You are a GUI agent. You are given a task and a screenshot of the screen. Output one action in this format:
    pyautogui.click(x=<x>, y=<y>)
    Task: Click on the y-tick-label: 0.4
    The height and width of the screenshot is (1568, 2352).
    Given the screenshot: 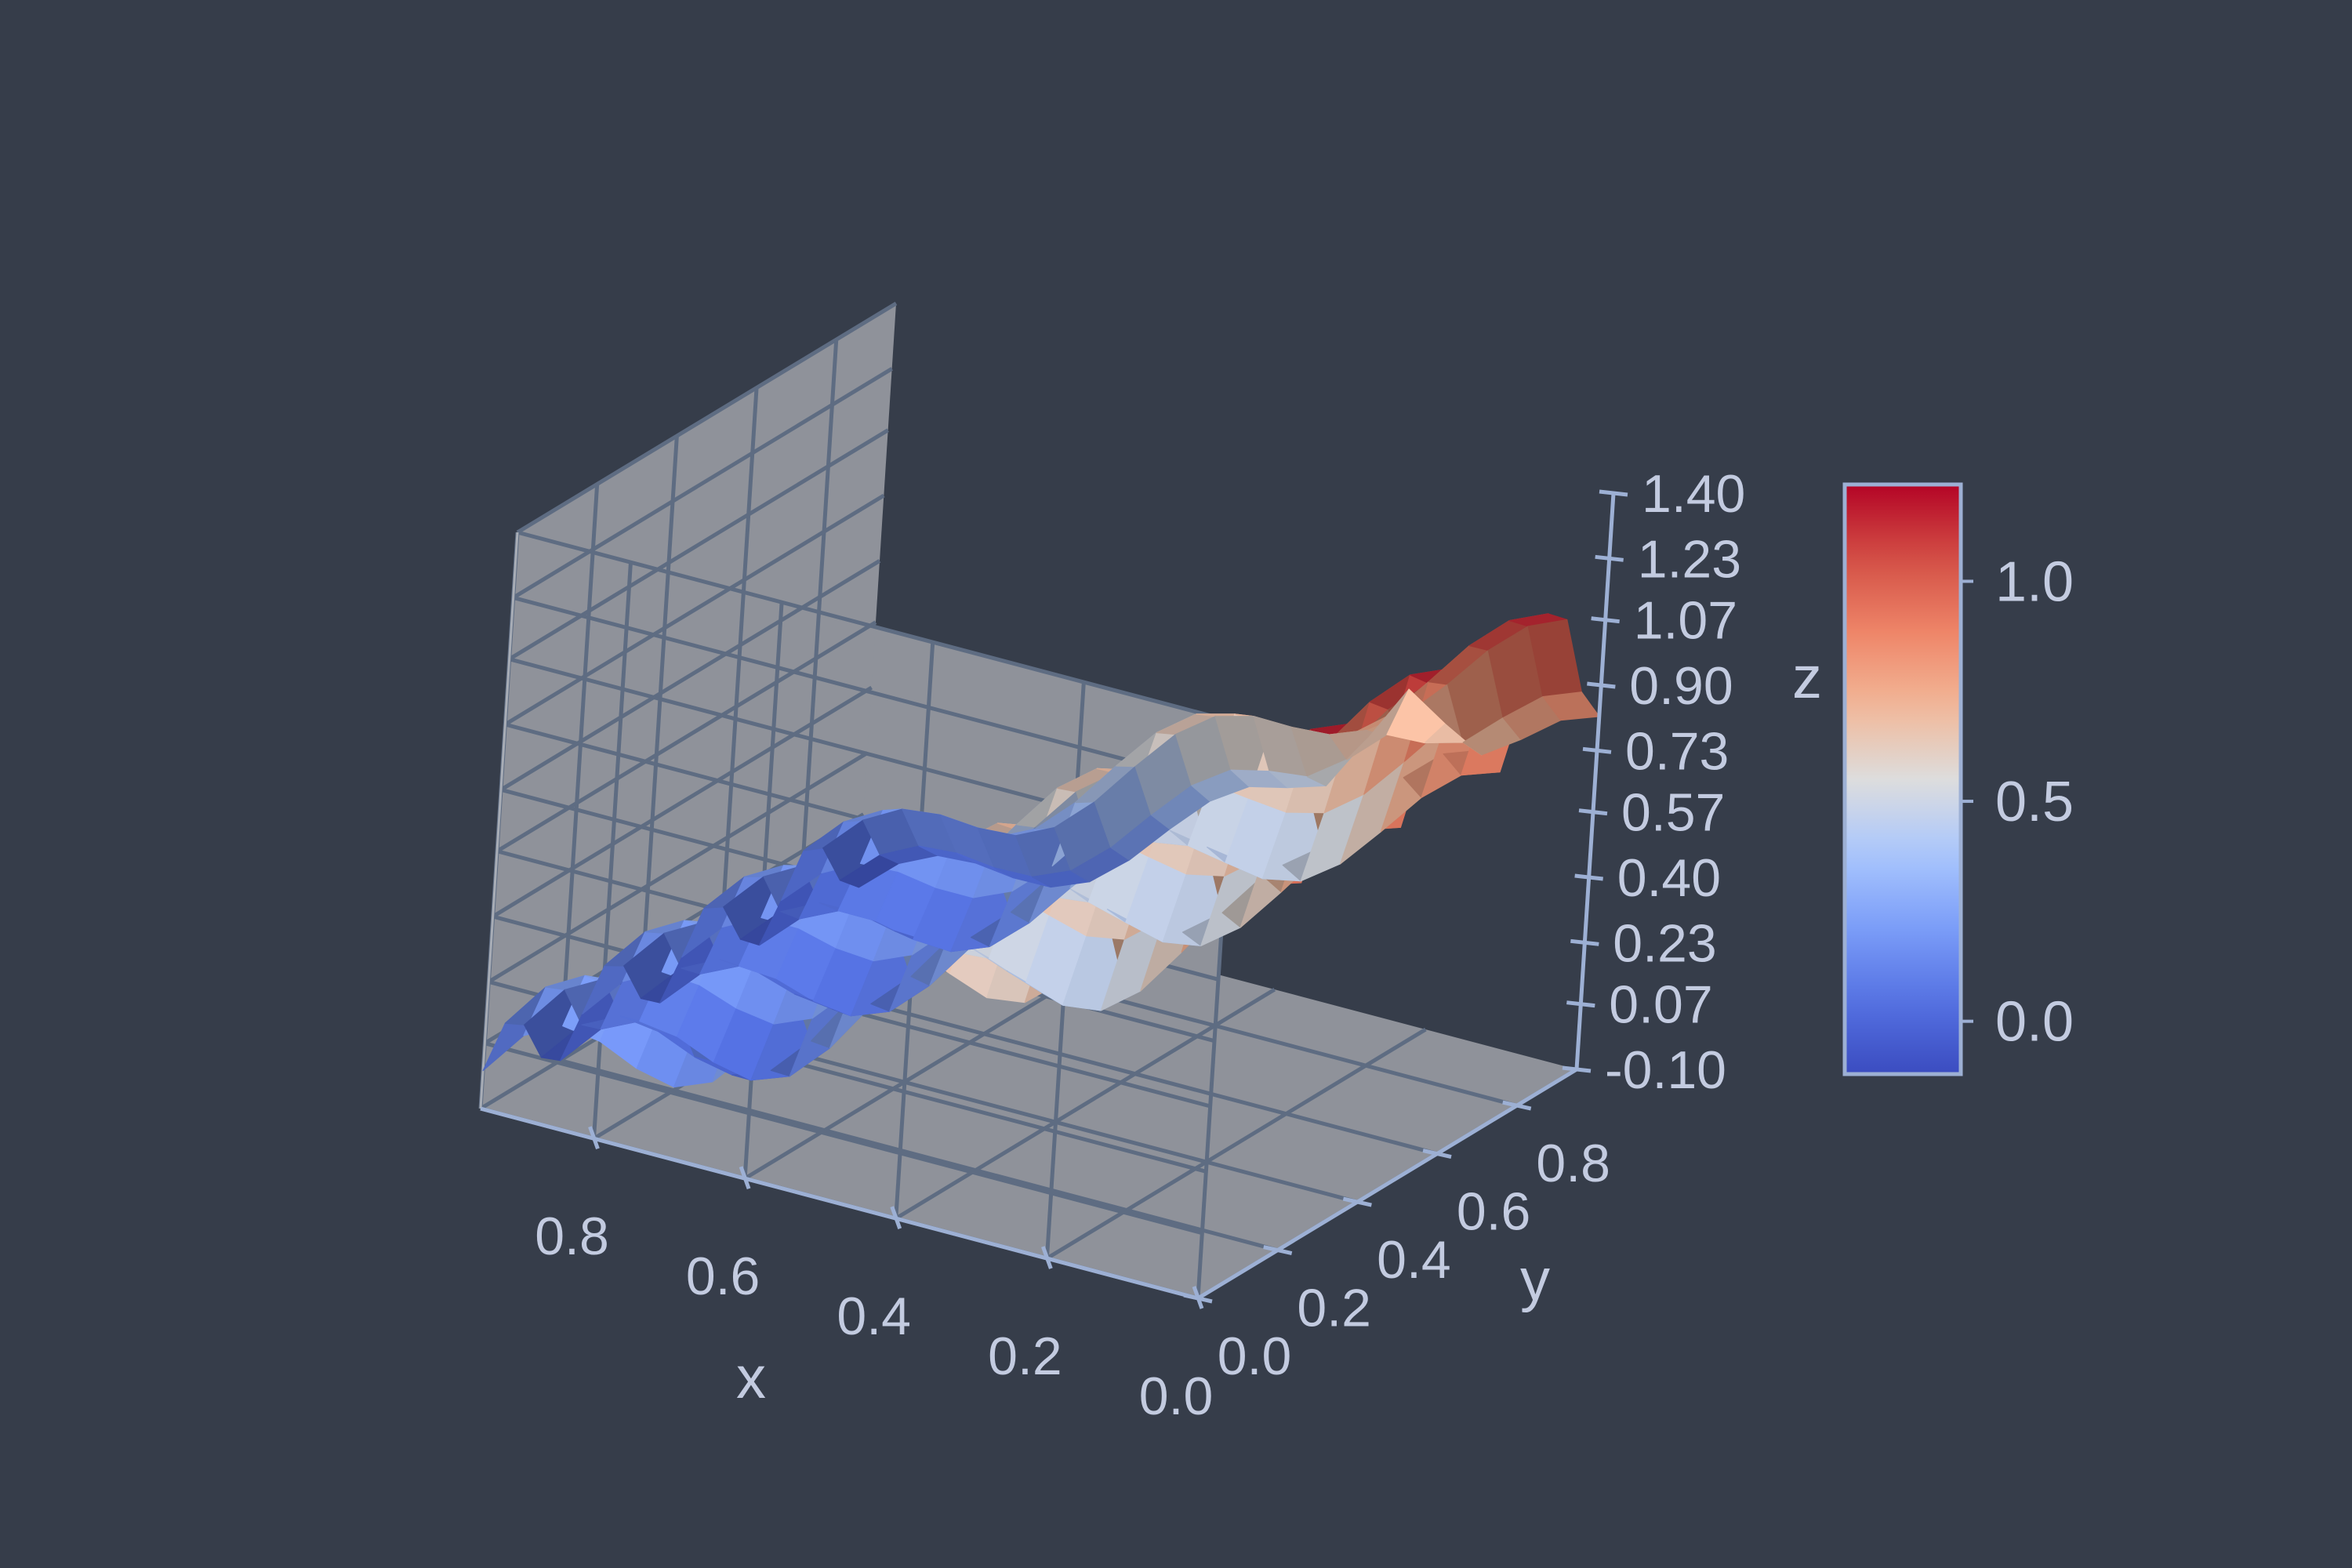 What is the action you would take?
    pyautogui.click(x=1414, y=1260)
    